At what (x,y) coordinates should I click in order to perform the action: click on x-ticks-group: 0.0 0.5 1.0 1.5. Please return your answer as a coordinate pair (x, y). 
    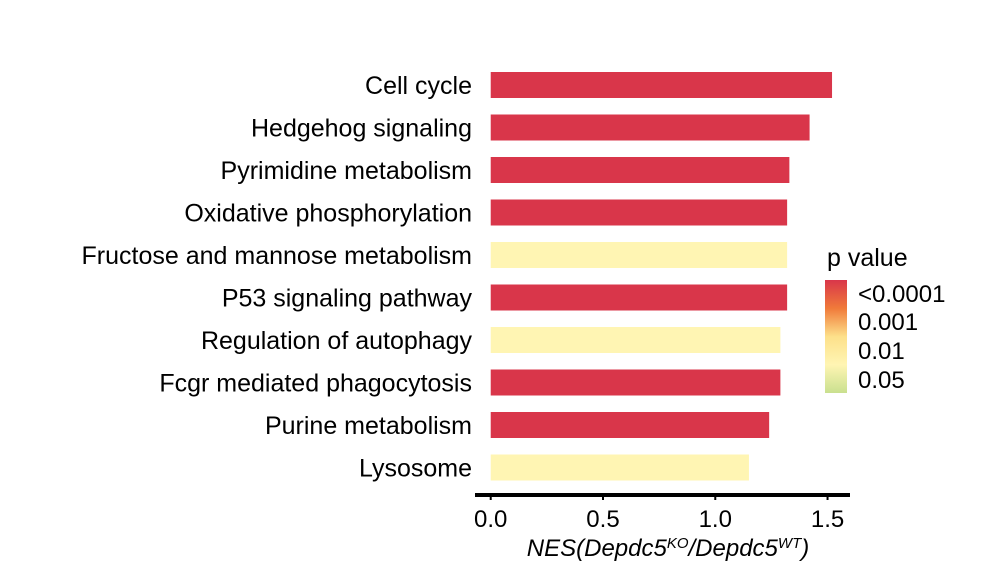
    Looking at the image, I should click on (659, 514).